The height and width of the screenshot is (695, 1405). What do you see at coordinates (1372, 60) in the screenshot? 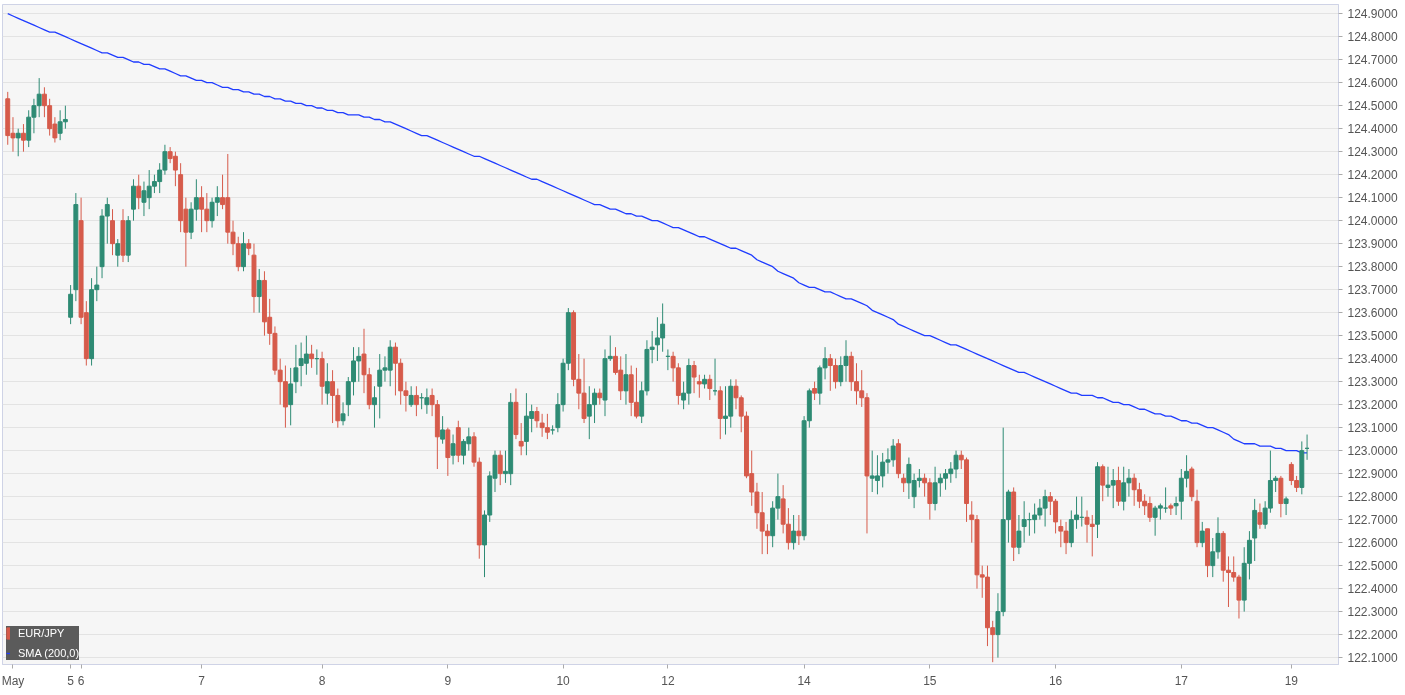
I see `y-tick-label: 124.7000` at bounding box center [1372, 60].